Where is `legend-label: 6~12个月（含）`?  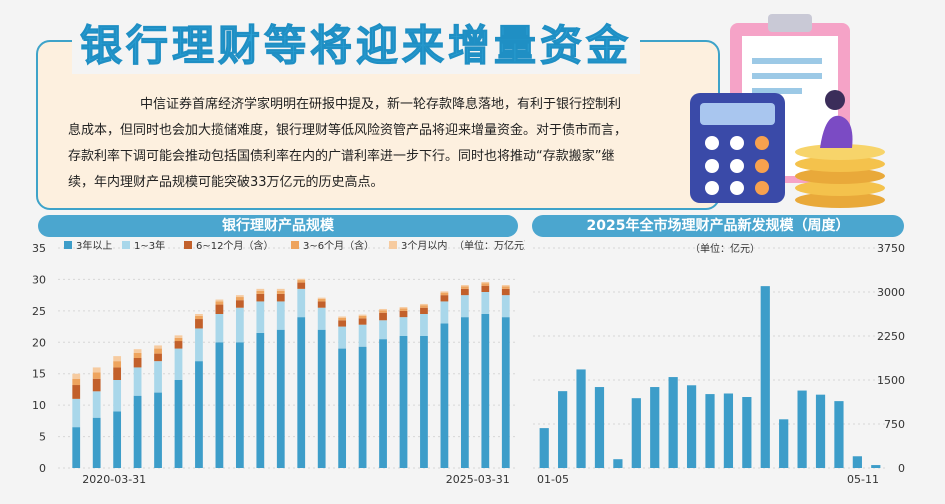
legend-label: 6~12个月（含） is located at coordinates (234, 245).